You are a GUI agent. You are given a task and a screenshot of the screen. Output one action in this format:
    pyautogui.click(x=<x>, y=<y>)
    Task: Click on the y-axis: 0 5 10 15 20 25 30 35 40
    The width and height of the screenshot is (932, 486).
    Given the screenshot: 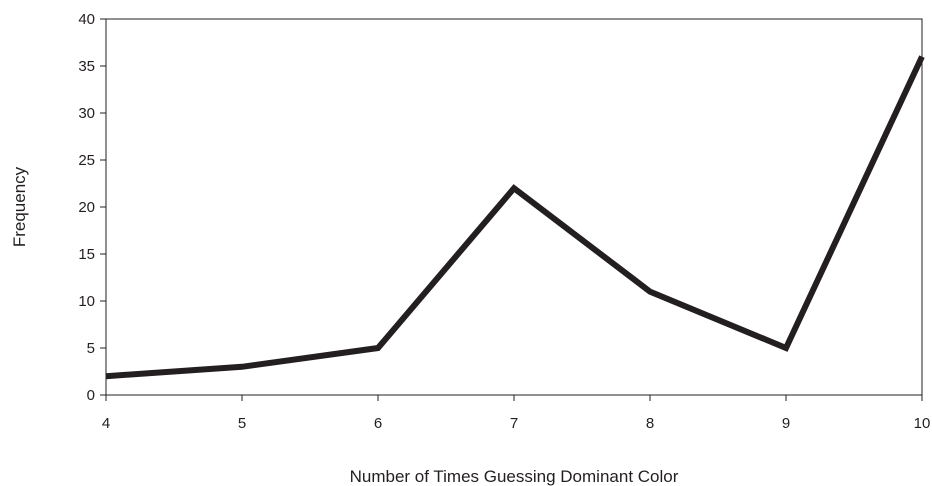 What is the action you would take?
    pyautogui.click(x=92, y=207)
    